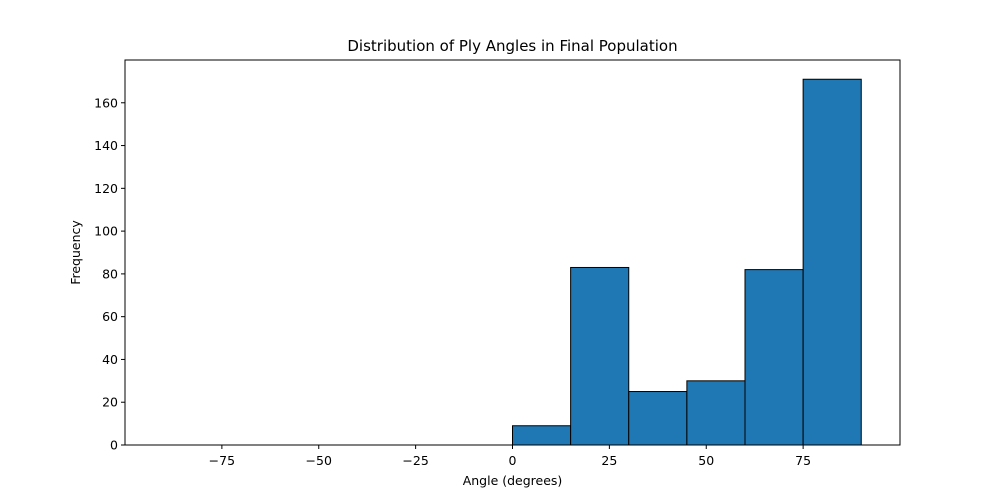 The height and width of the screenshot is (500, 1000). I want to click on y-tick-label: 120, so click(106, 188).